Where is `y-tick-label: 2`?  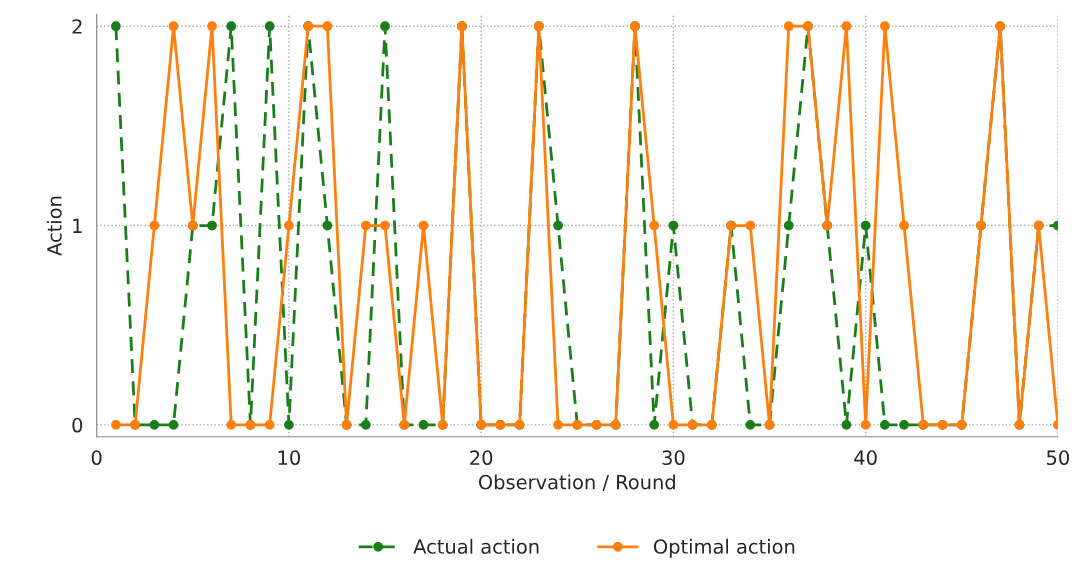 y-tick-label: 2 is located at coordinates (77, 26).